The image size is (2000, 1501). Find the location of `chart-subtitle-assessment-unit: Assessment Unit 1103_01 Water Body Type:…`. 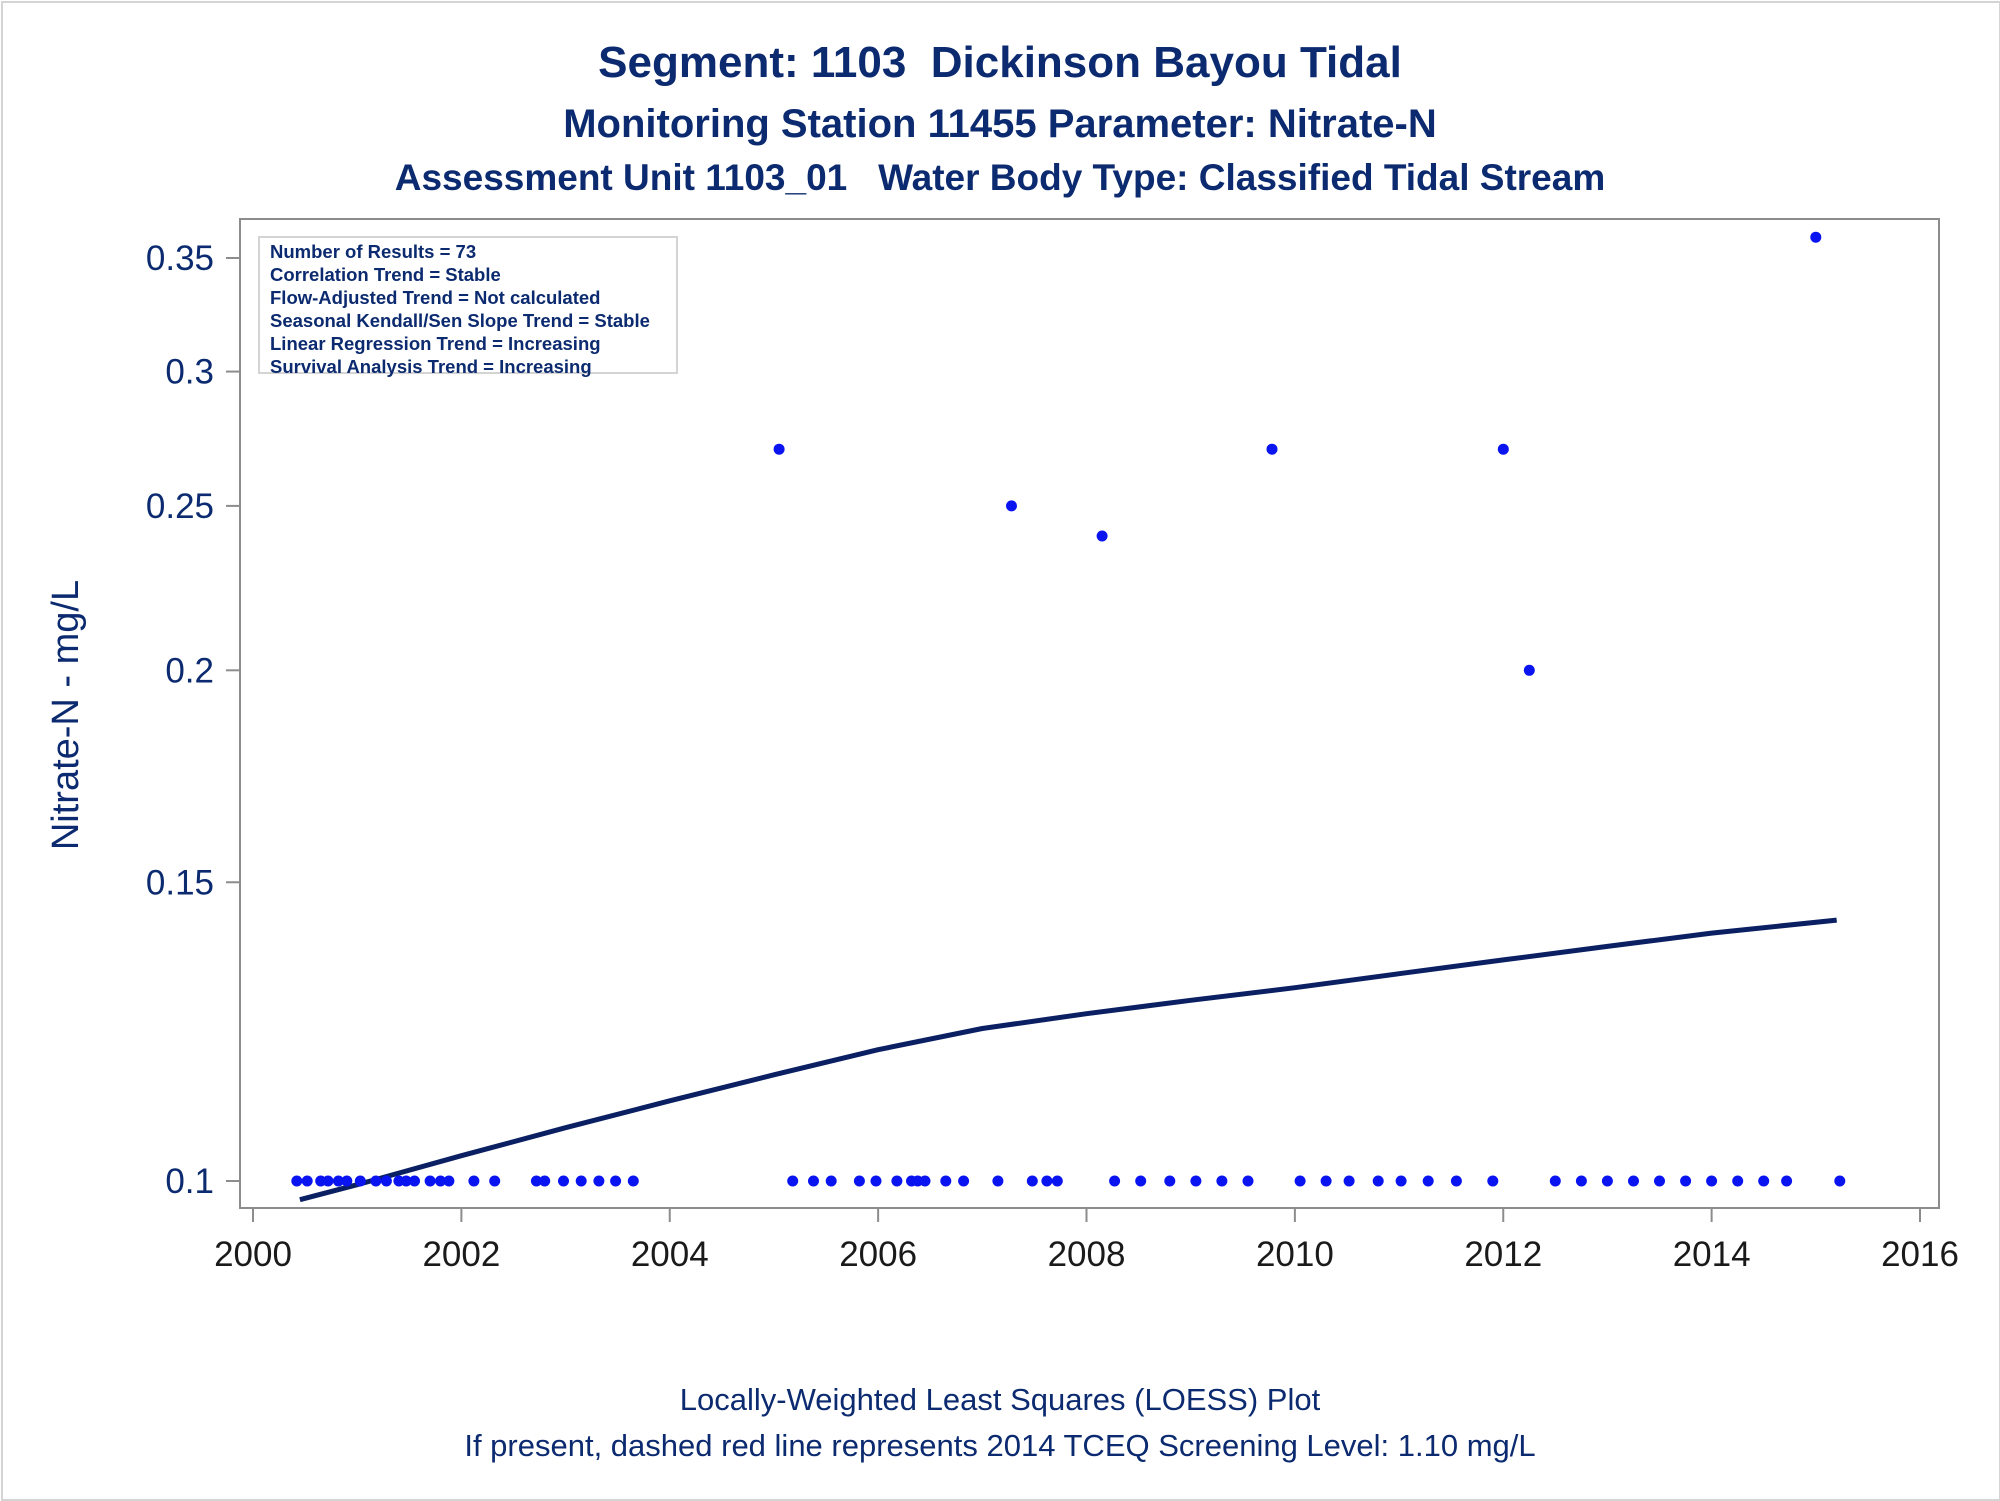

chart-subtitle-assessment-unit: Assessment Unit 1103_01 Water Body Type:… is located at coordinates (1000, 177).